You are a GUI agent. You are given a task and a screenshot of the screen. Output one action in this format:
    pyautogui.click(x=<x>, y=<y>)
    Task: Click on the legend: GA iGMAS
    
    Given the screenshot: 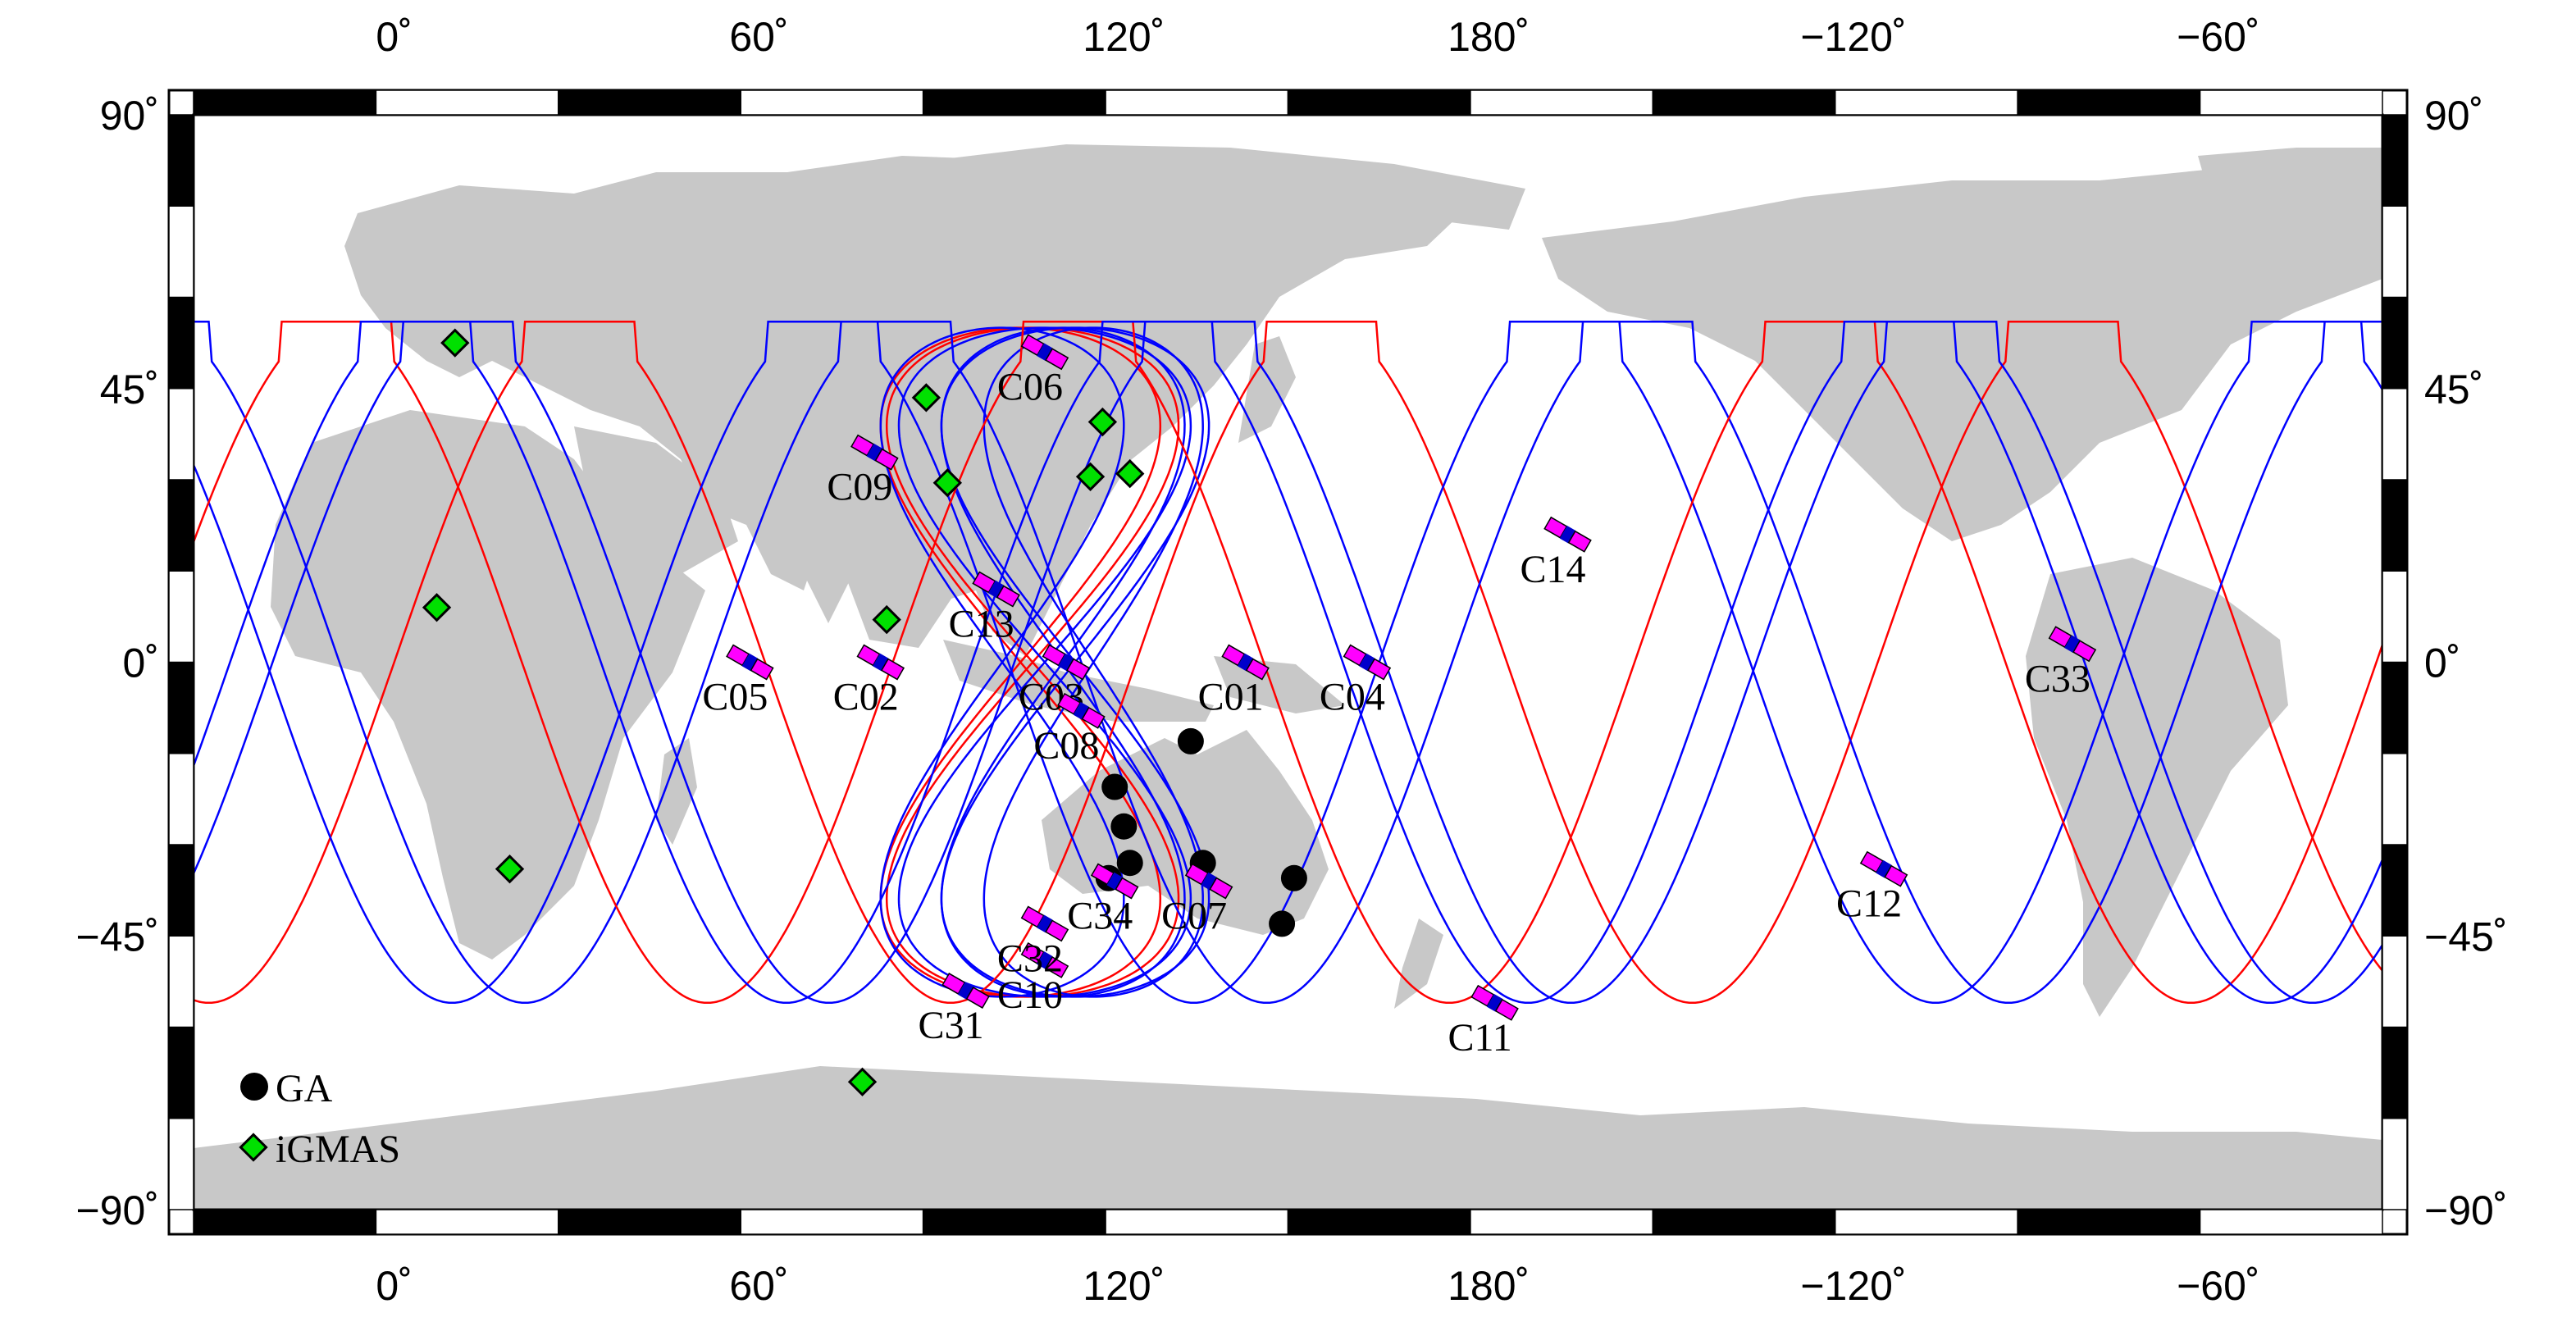 What is the action you would take?
    pyautogui.click(x=319, y=1119)
    